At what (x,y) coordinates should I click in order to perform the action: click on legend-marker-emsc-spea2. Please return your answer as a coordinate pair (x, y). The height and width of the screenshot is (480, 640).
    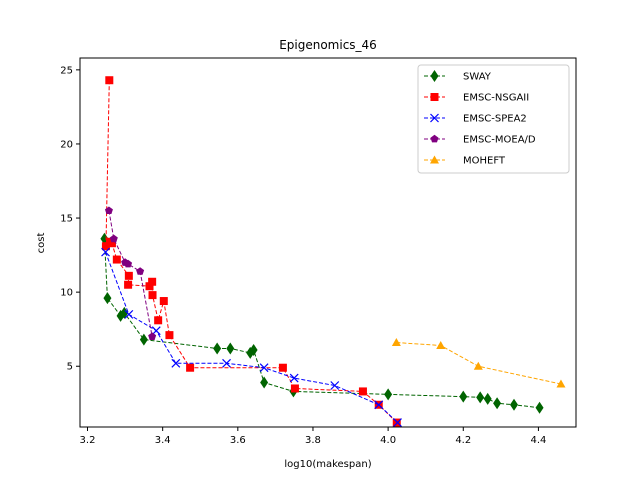
    Looking at the image, I should click on (434, 118).